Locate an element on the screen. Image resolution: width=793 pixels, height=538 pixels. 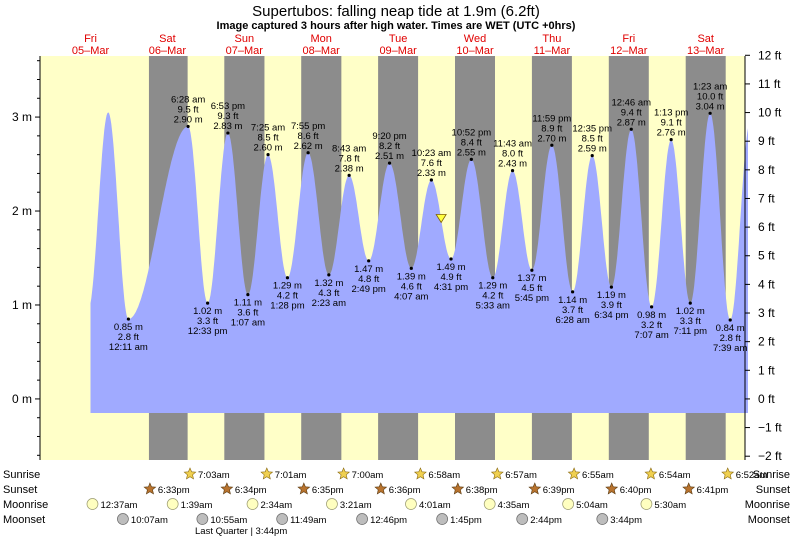
day-date-label: 05–Mar is located at coordinates (91, 51).